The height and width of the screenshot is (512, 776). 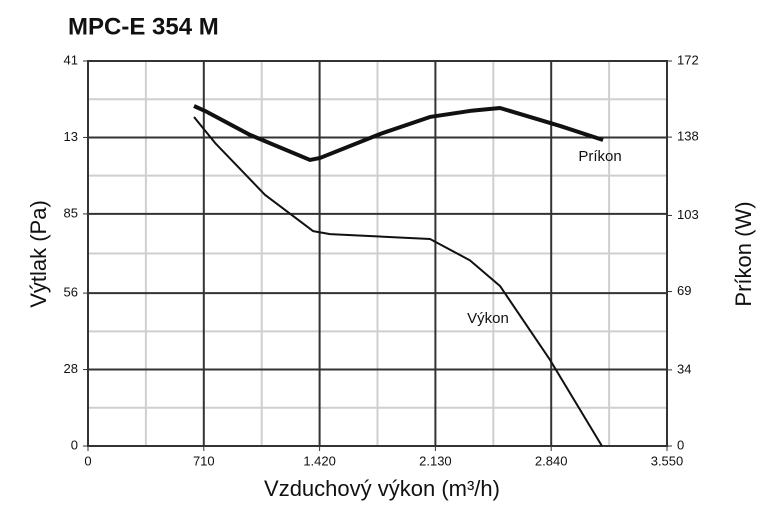 I want to click on series-label: Výkon, so click(x=488, y=318).